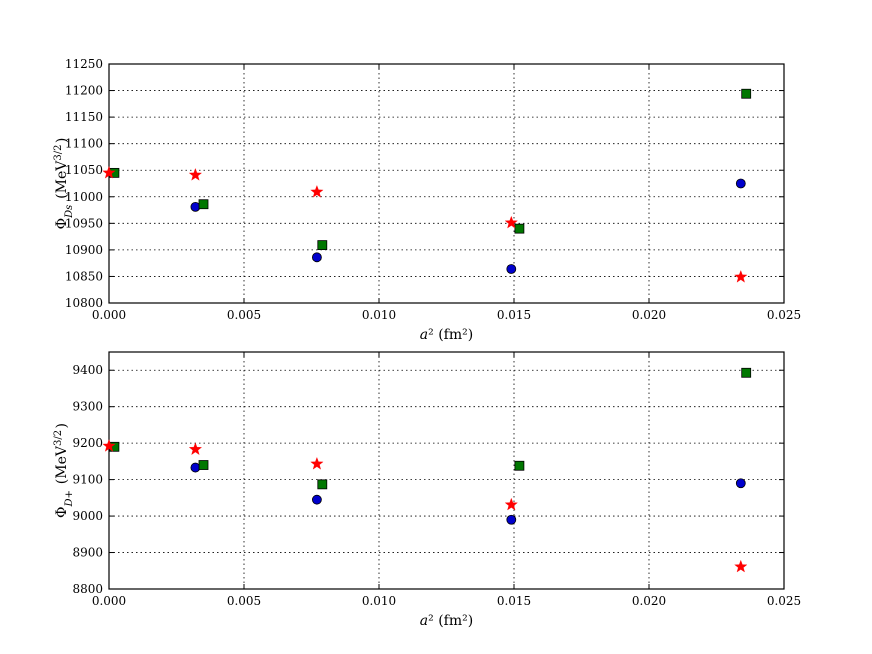 The width and height of the screenshot is (872, 654). Describe the element at coordinates (84, 91) in the screenshot. I see `y-tick-label: 11200` at that location.